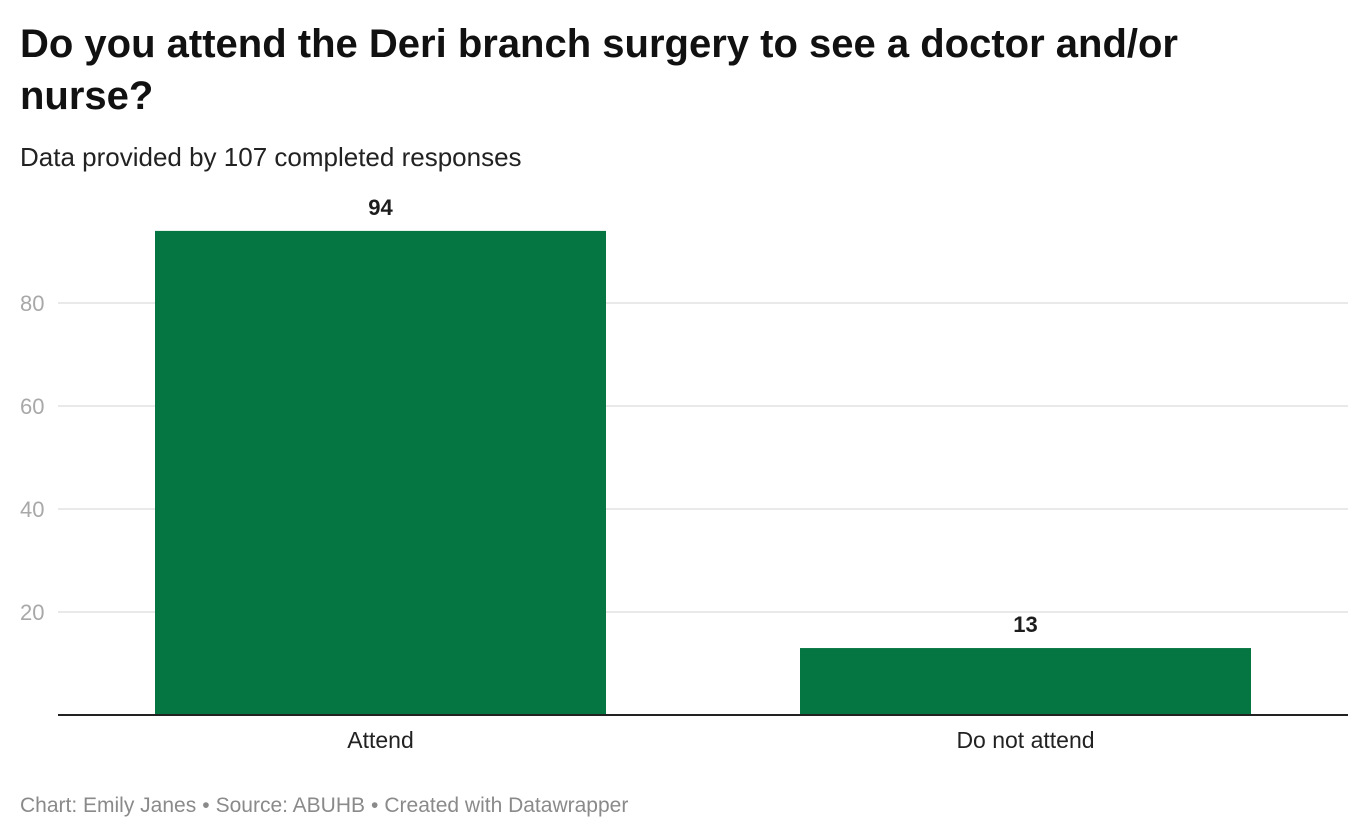  I want to click on bar-value-label: 94, so click(380, 207).